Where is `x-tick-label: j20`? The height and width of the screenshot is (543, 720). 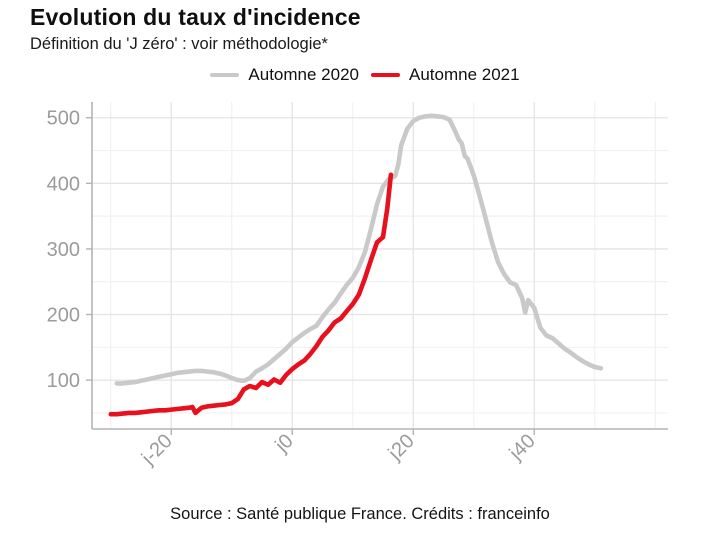 x-tick-label: j20 is located at coordinates (401, 447).